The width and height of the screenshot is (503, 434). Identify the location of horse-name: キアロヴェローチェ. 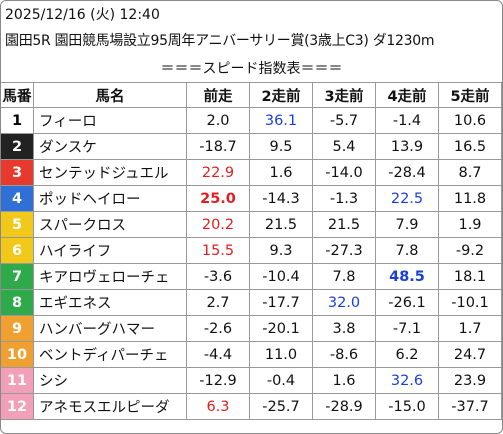
(110, 277).